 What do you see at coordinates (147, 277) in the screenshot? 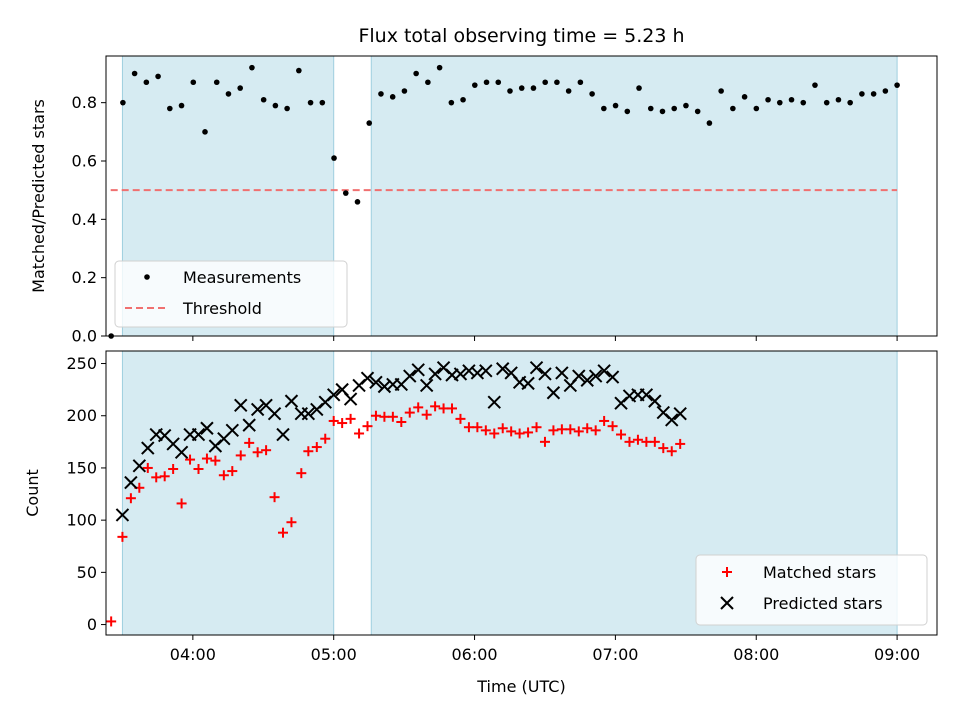
I see `legend-measurements-marker` at bounding box center [147, 277].